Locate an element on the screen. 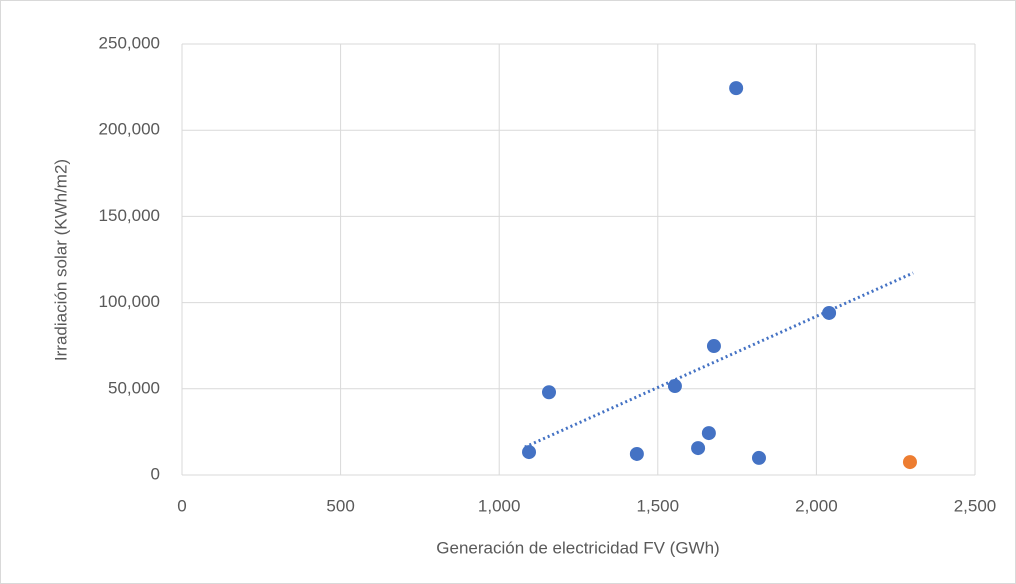  trendline is located at coordinates (719, 360).